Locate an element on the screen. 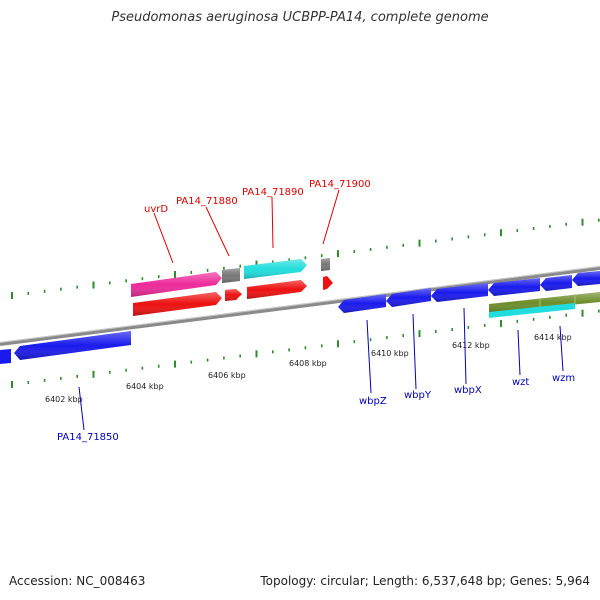 The height and width of the screenshot is (600, 600). gene-label-wzt: wzt is located at coordinates (520, 382).